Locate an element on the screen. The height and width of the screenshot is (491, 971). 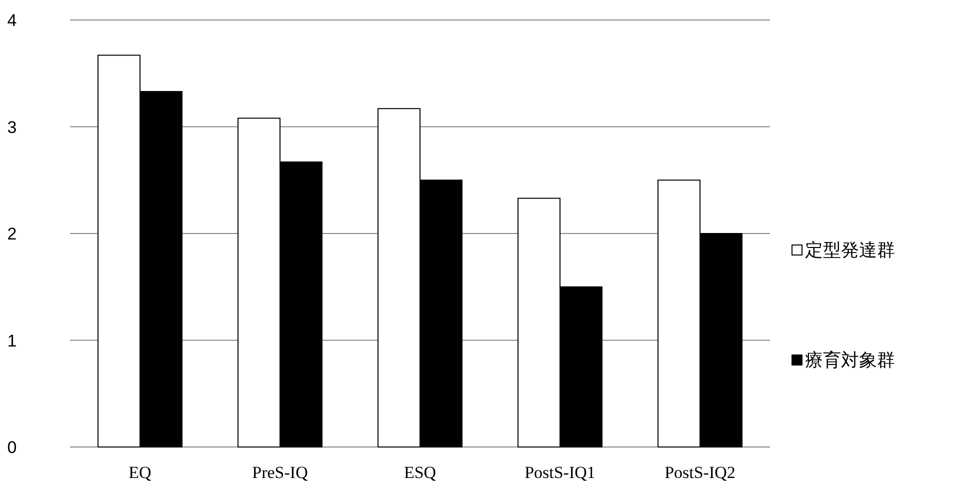
x-tick-label: PreS-IQ is located at coordinates (280, 472).